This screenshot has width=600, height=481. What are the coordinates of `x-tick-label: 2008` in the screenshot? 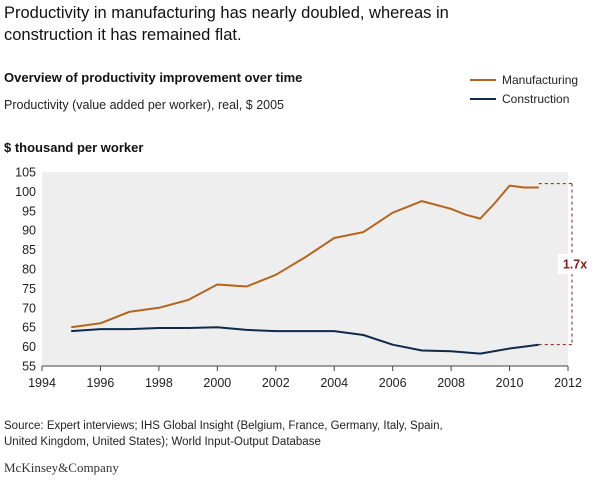 It's located at (451, 383).